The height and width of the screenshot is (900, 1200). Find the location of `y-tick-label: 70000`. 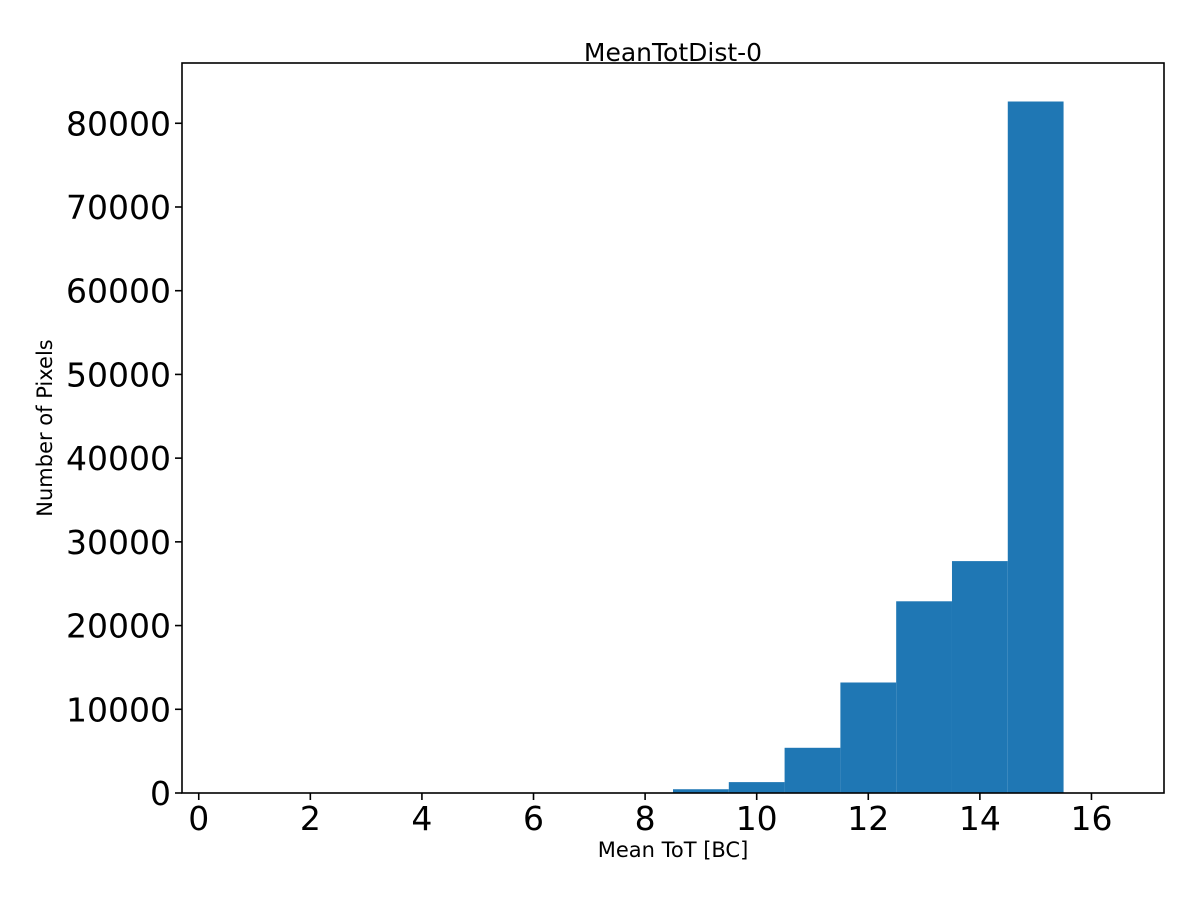

y-tick-label: 70000 is located at coordinates (118, 207).